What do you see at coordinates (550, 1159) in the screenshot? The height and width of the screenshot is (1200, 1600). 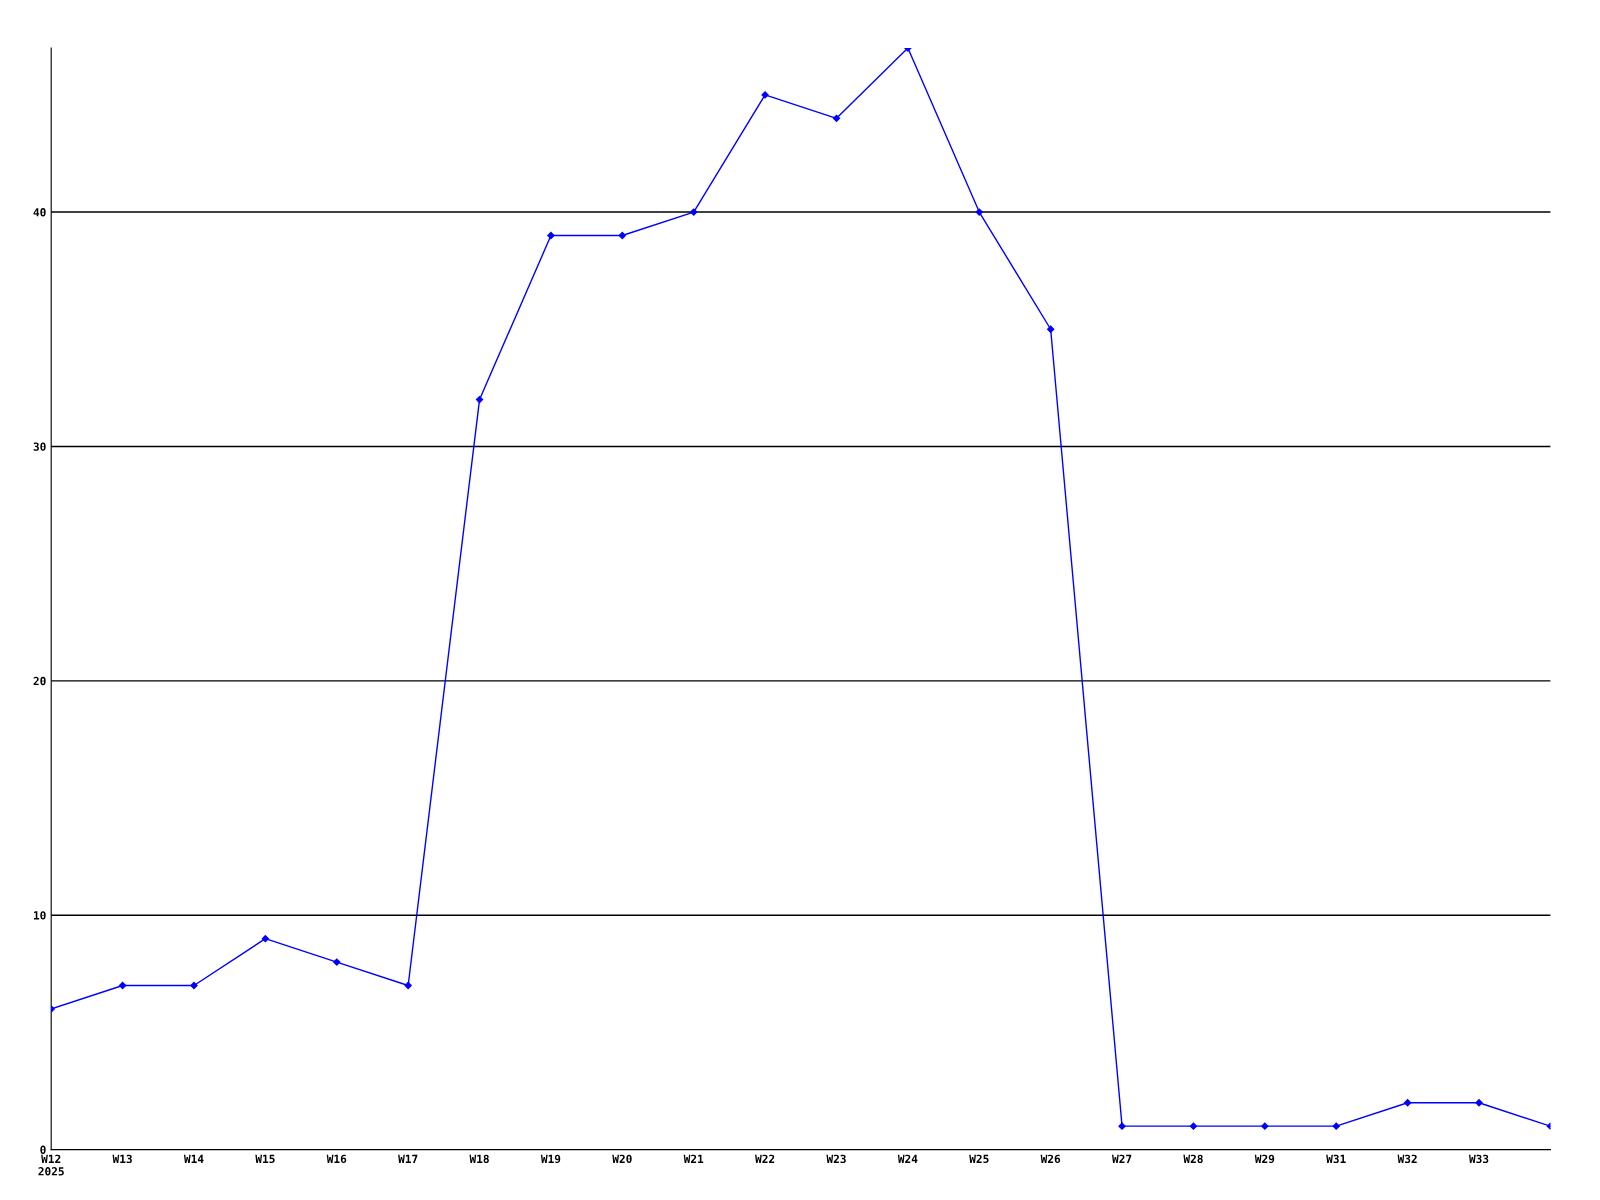 I see `x-tick-label: W19` at bounding box center [550, 1159].